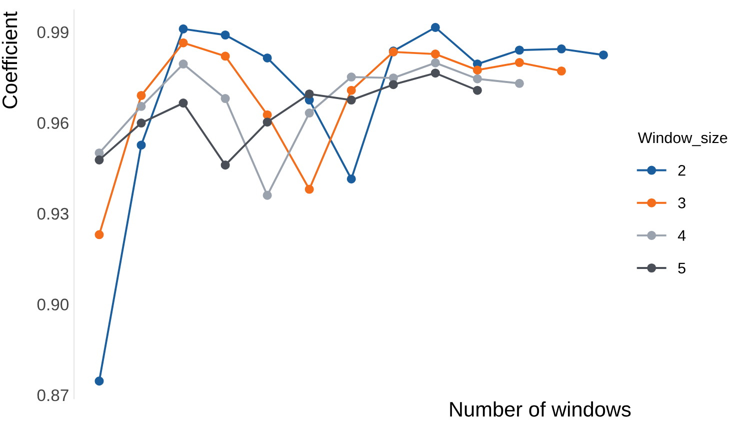  I want to click on y-tick-label: 0.99, so click(52, 32).